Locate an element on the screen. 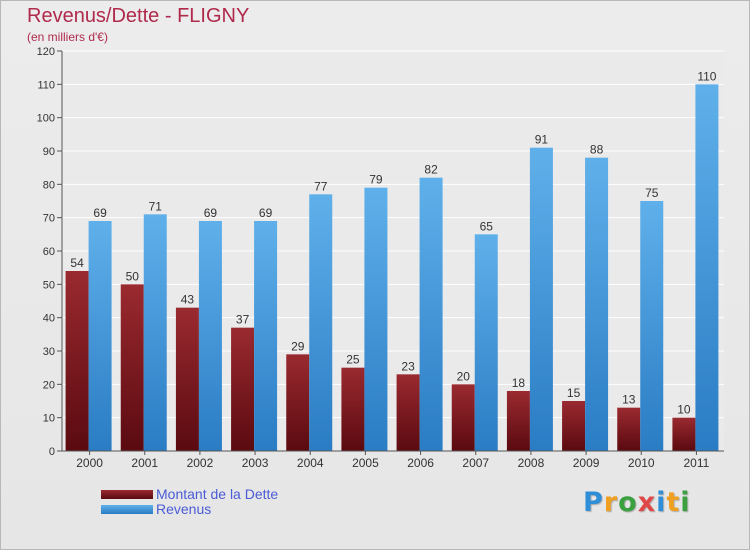 The height and width of the screenshot is (550, 750). bar-dette-2009 is located at coordinates (574, 426).